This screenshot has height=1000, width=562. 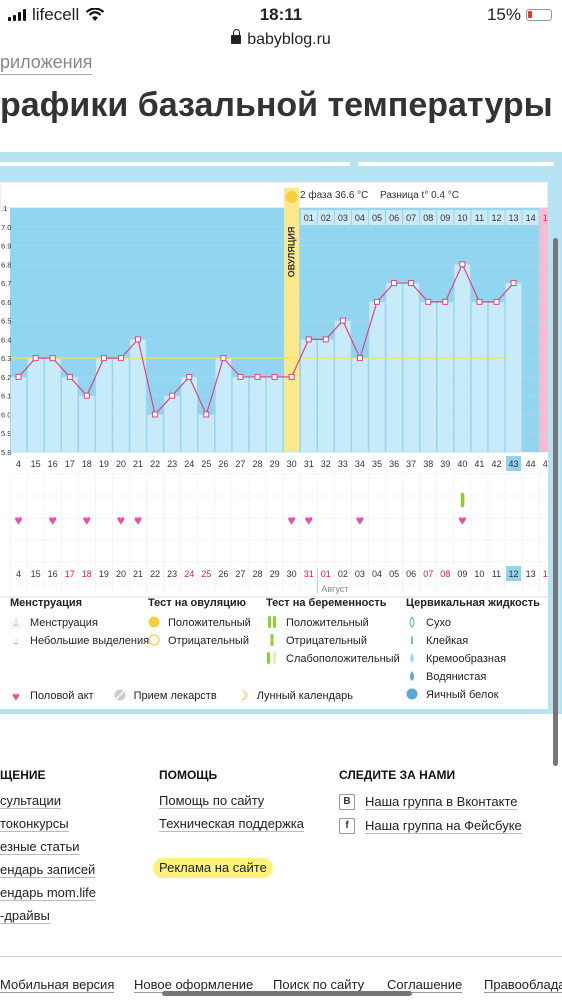 What do you see at coordinates (46, 63) in the screenshot?
I see `breadcrumb: риложения` at bounding box center [46, 63].